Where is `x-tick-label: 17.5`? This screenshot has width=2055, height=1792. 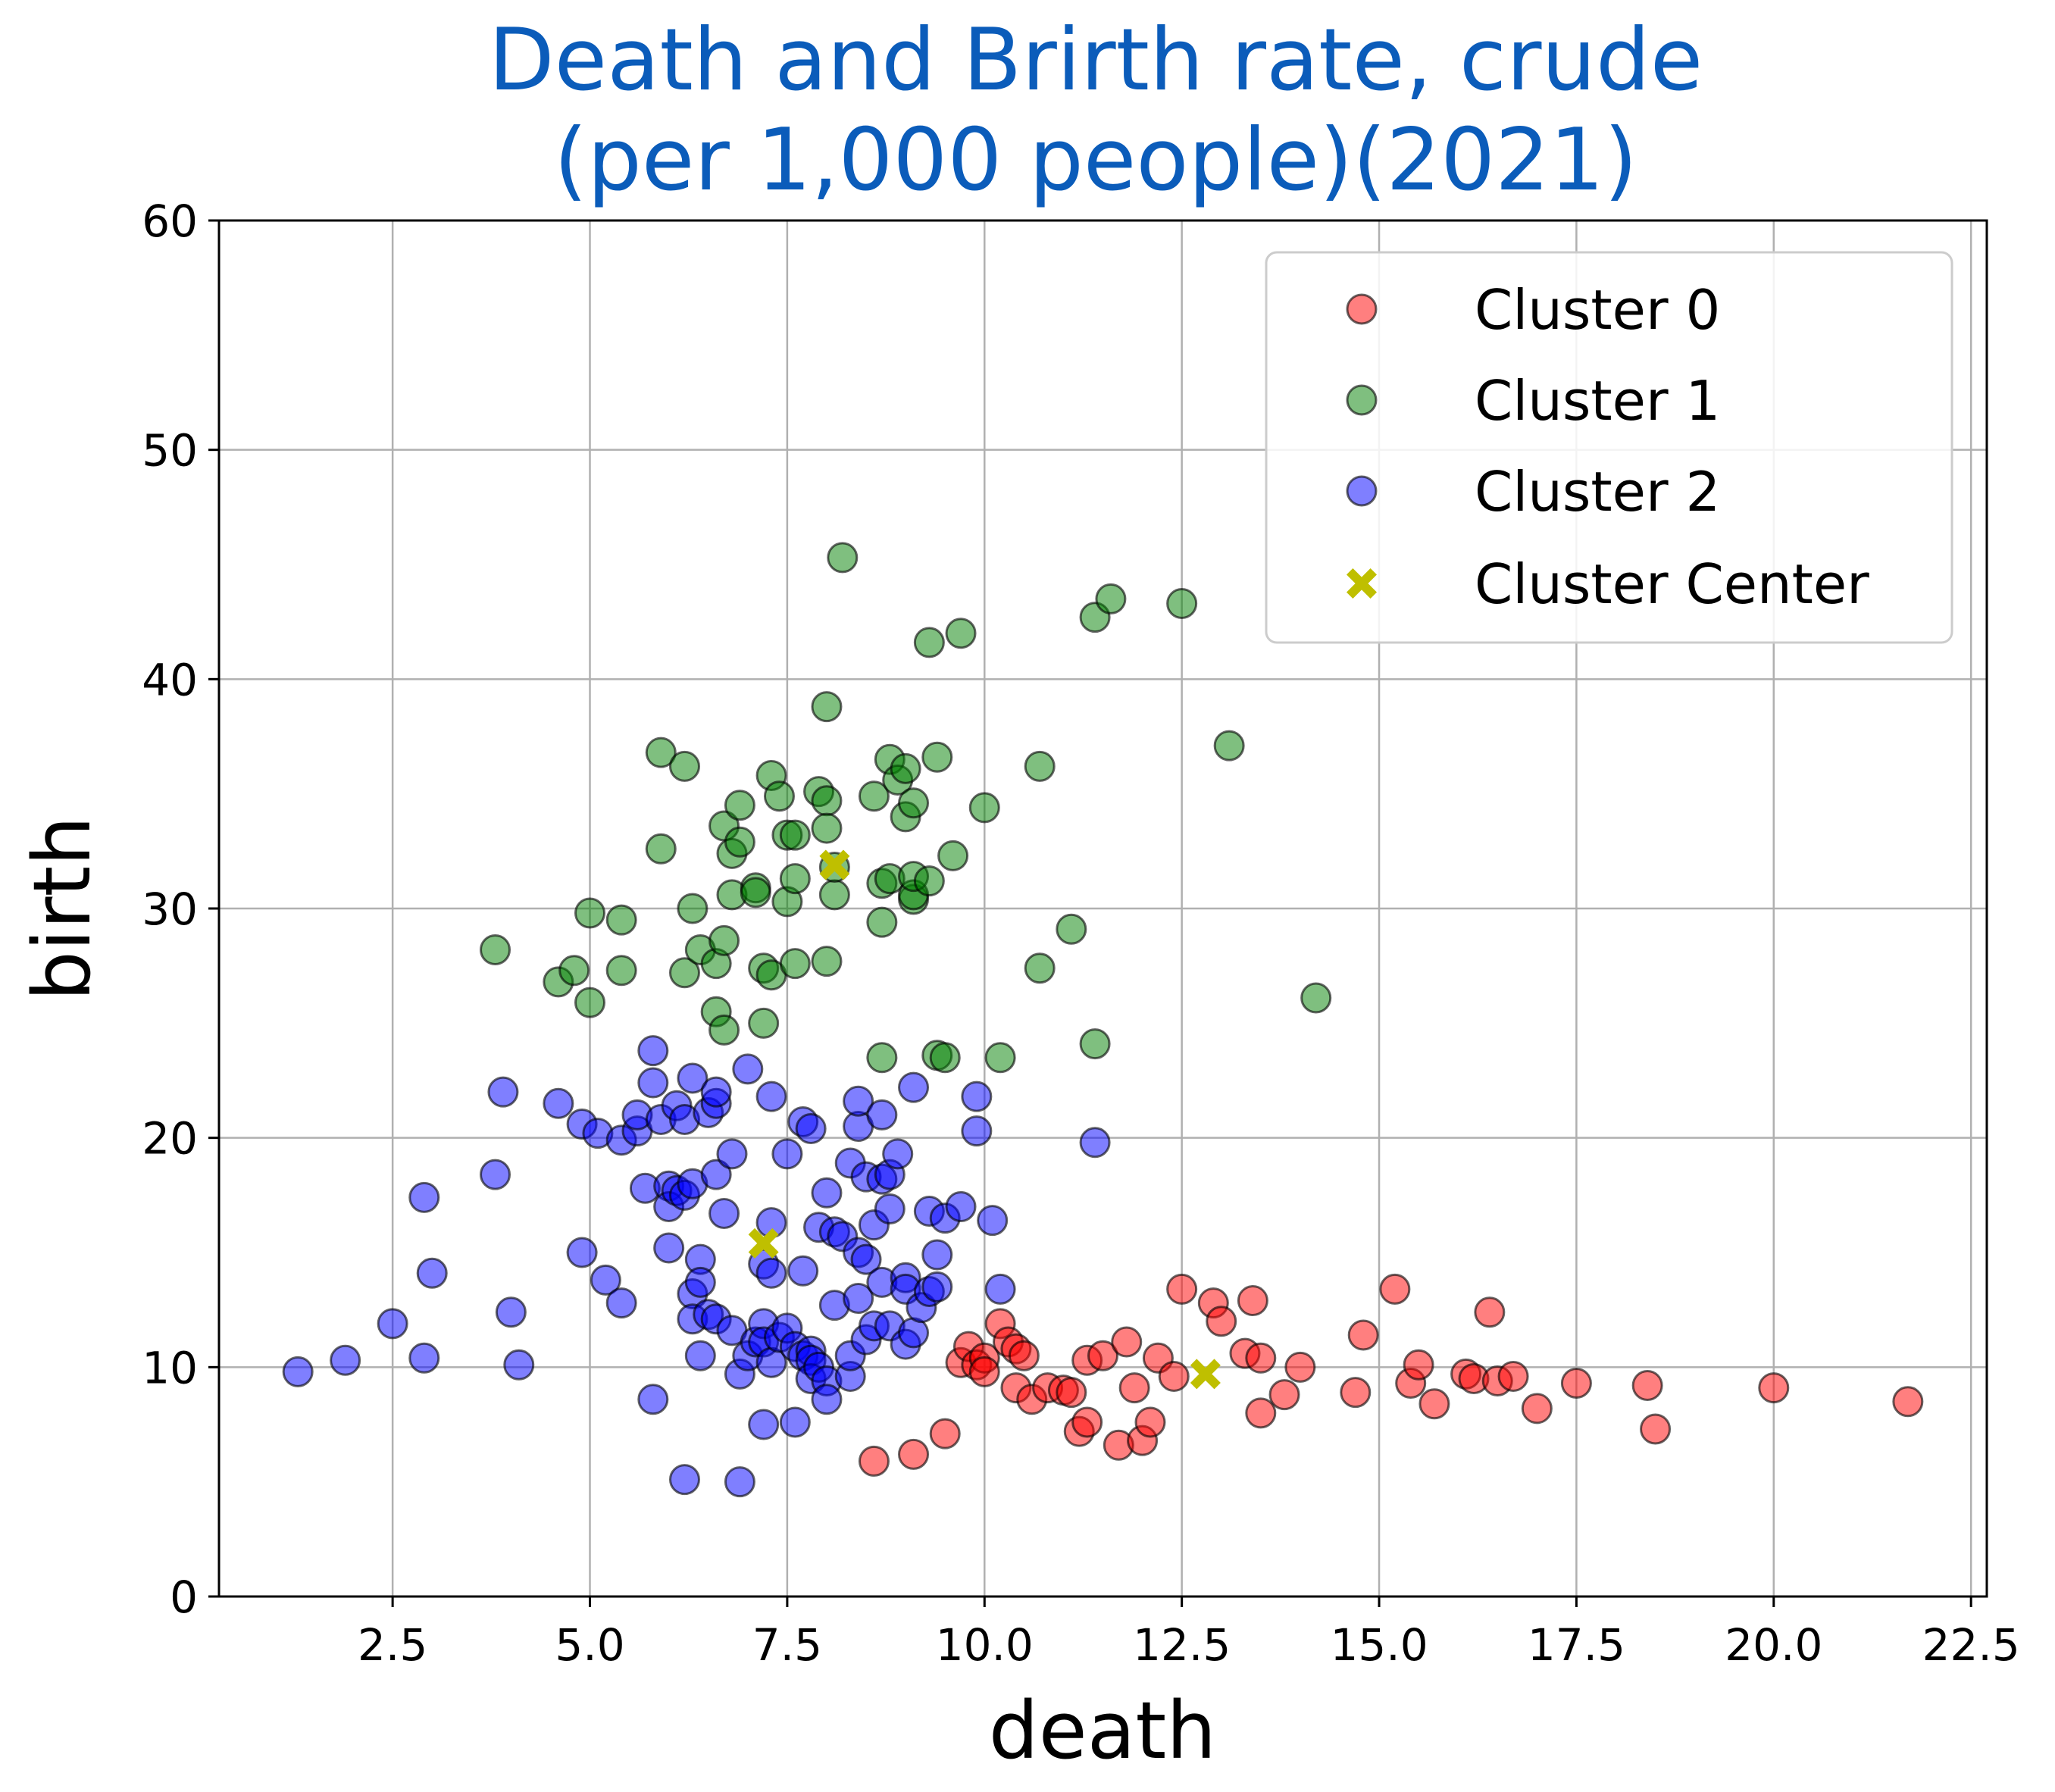 x-tick-label: 17.5 is located at coordinates (1576, 1645).